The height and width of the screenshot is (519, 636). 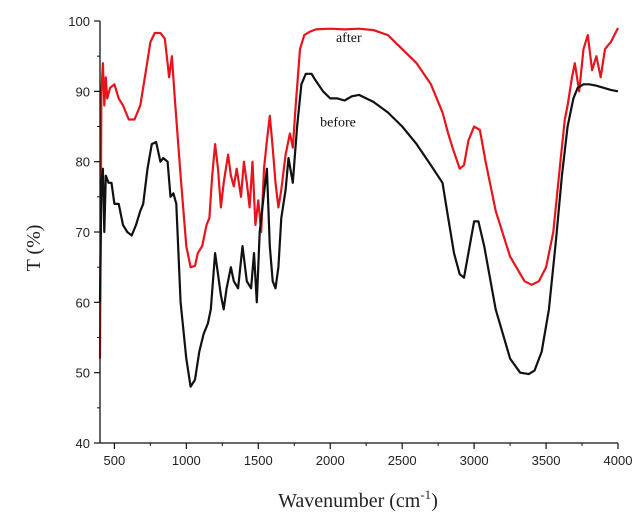 I want to click on series-label-after: after, so click(x=349, y=38).